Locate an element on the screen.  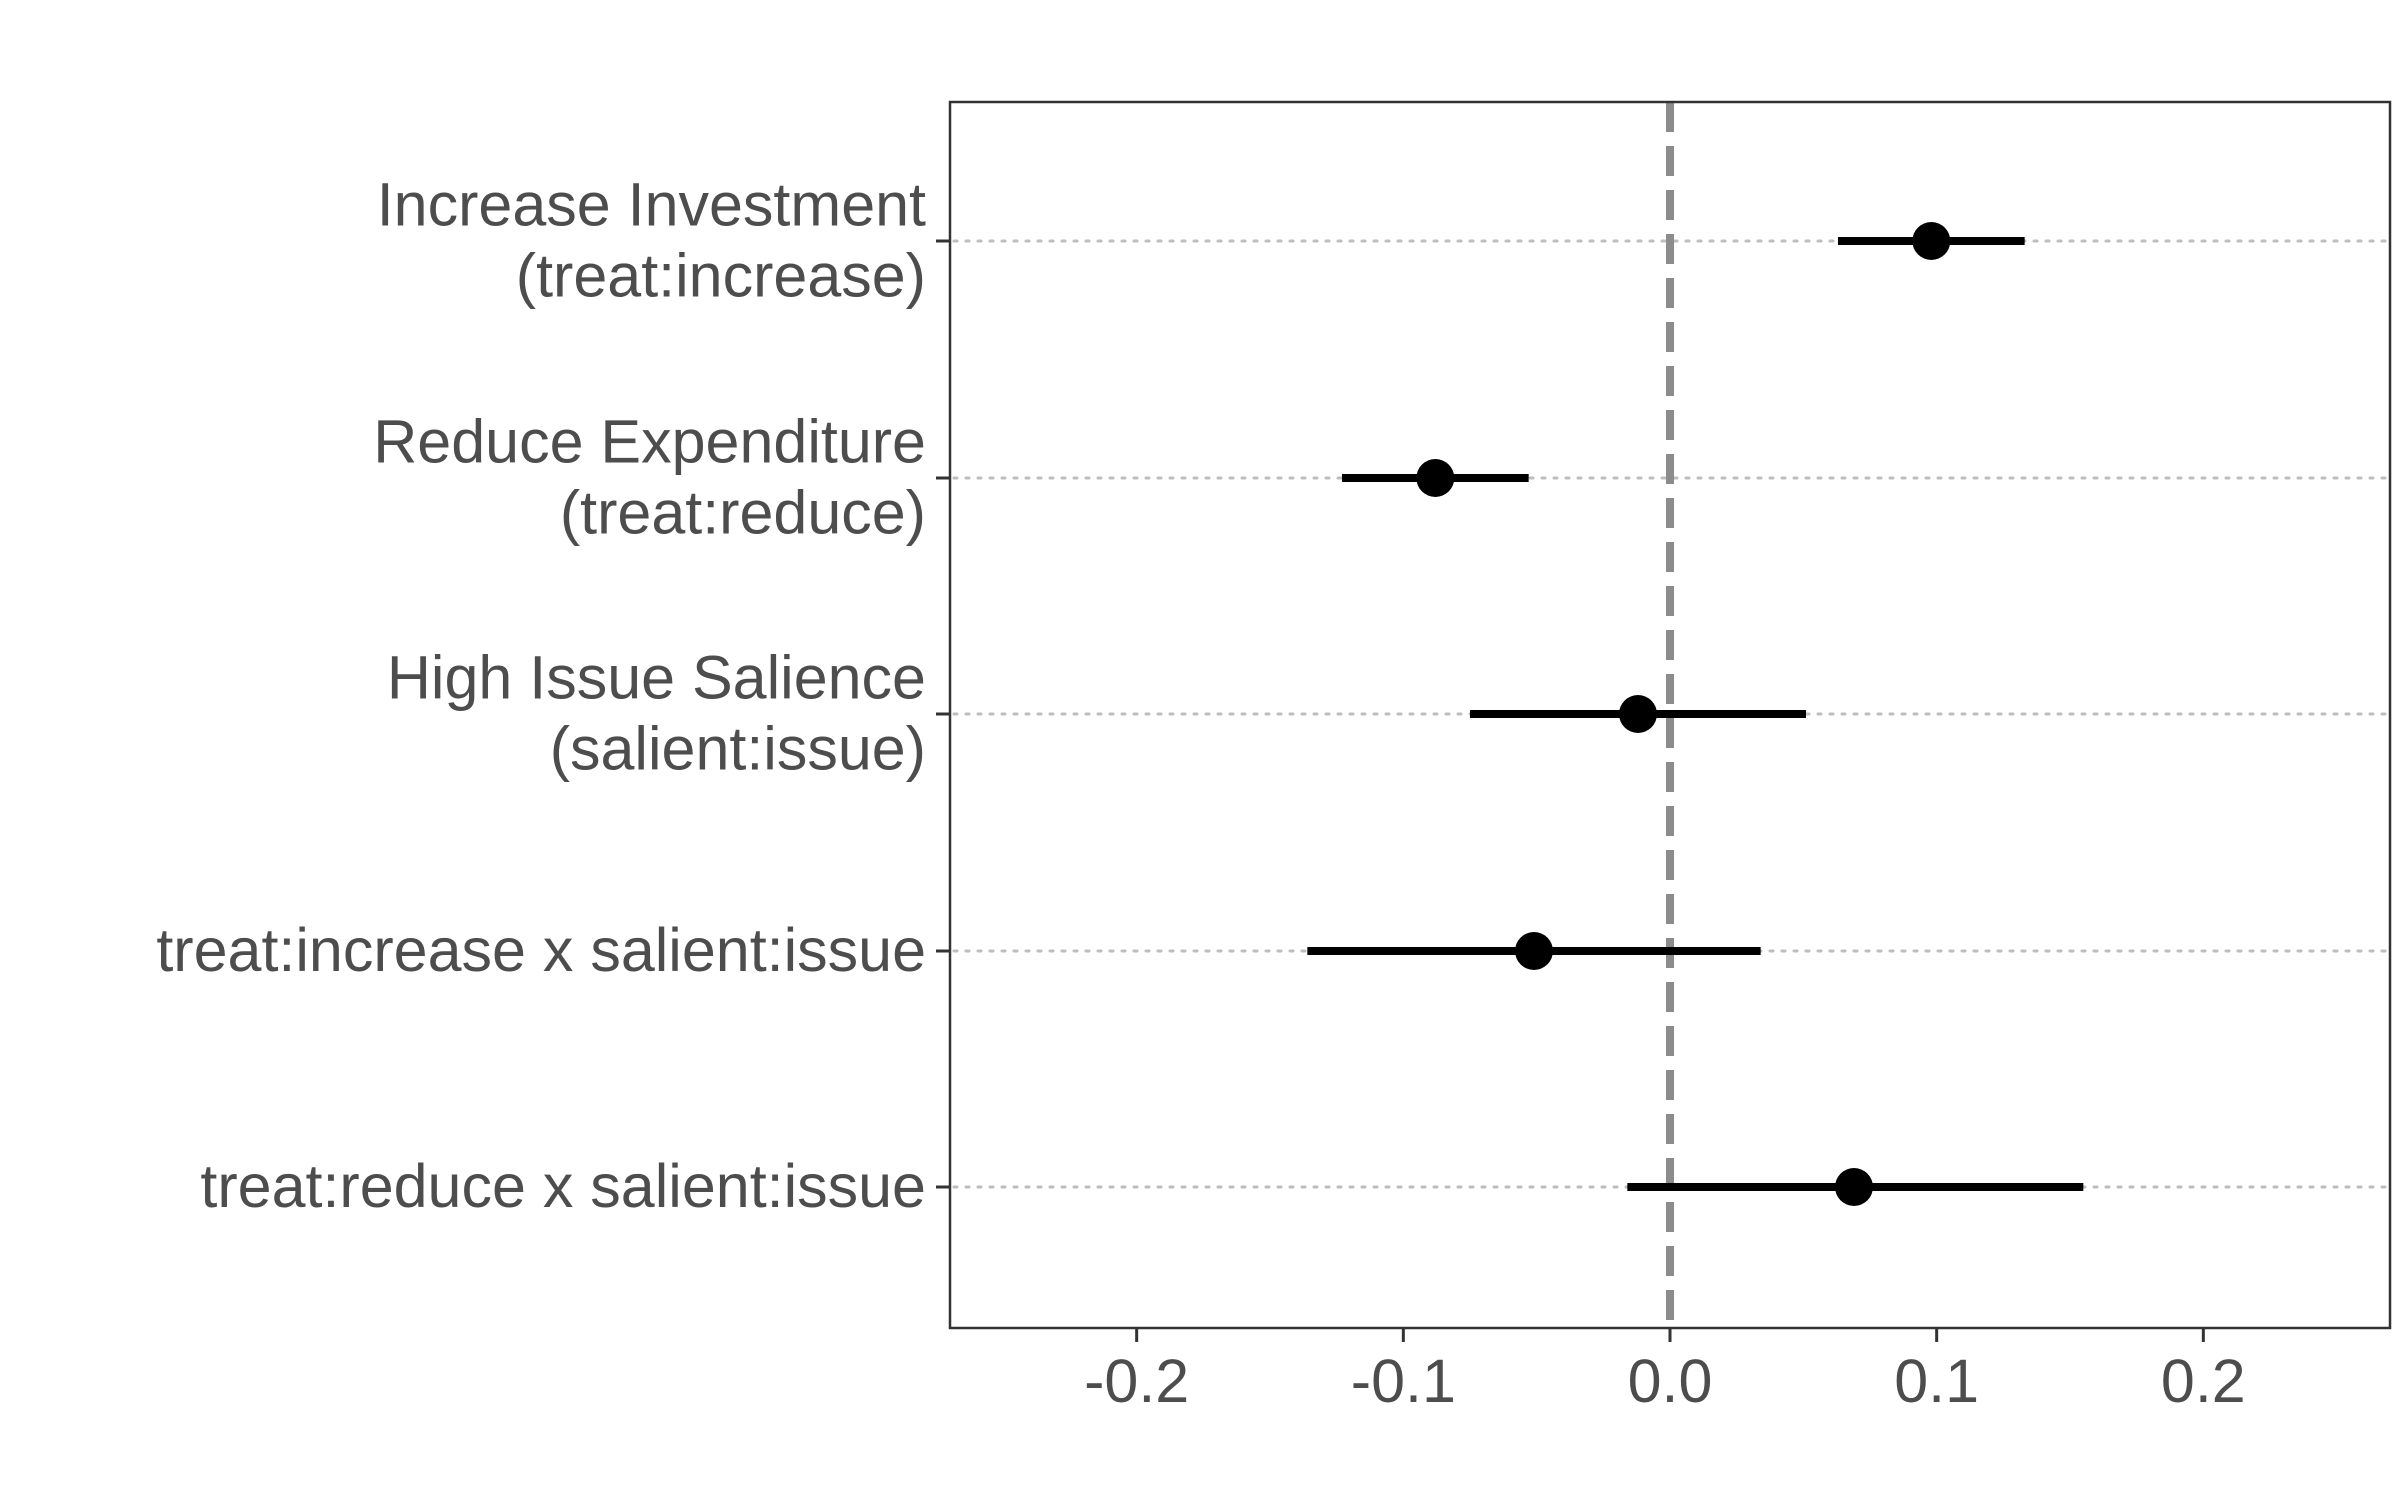
point-estimates is located at coordinates (1683, 714).